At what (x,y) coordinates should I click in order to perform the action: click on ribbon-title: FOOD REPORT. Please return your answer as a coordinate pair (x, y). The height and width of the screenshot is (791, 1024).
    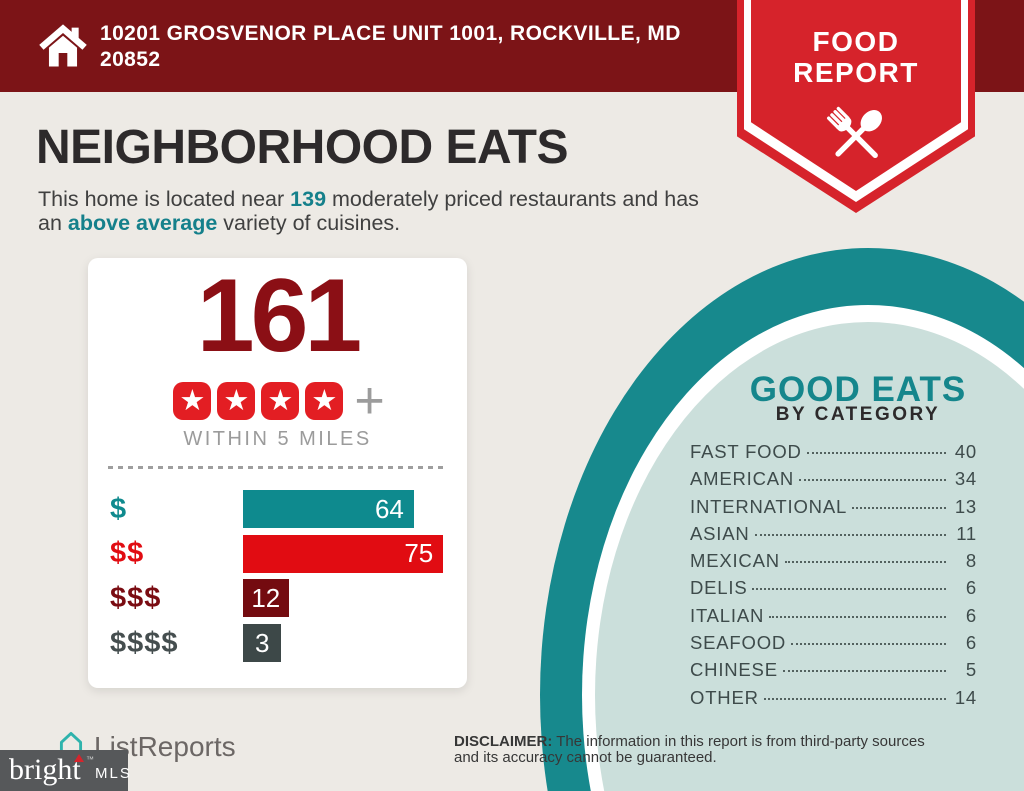
    Looking at the image, I should click on (856, 57).